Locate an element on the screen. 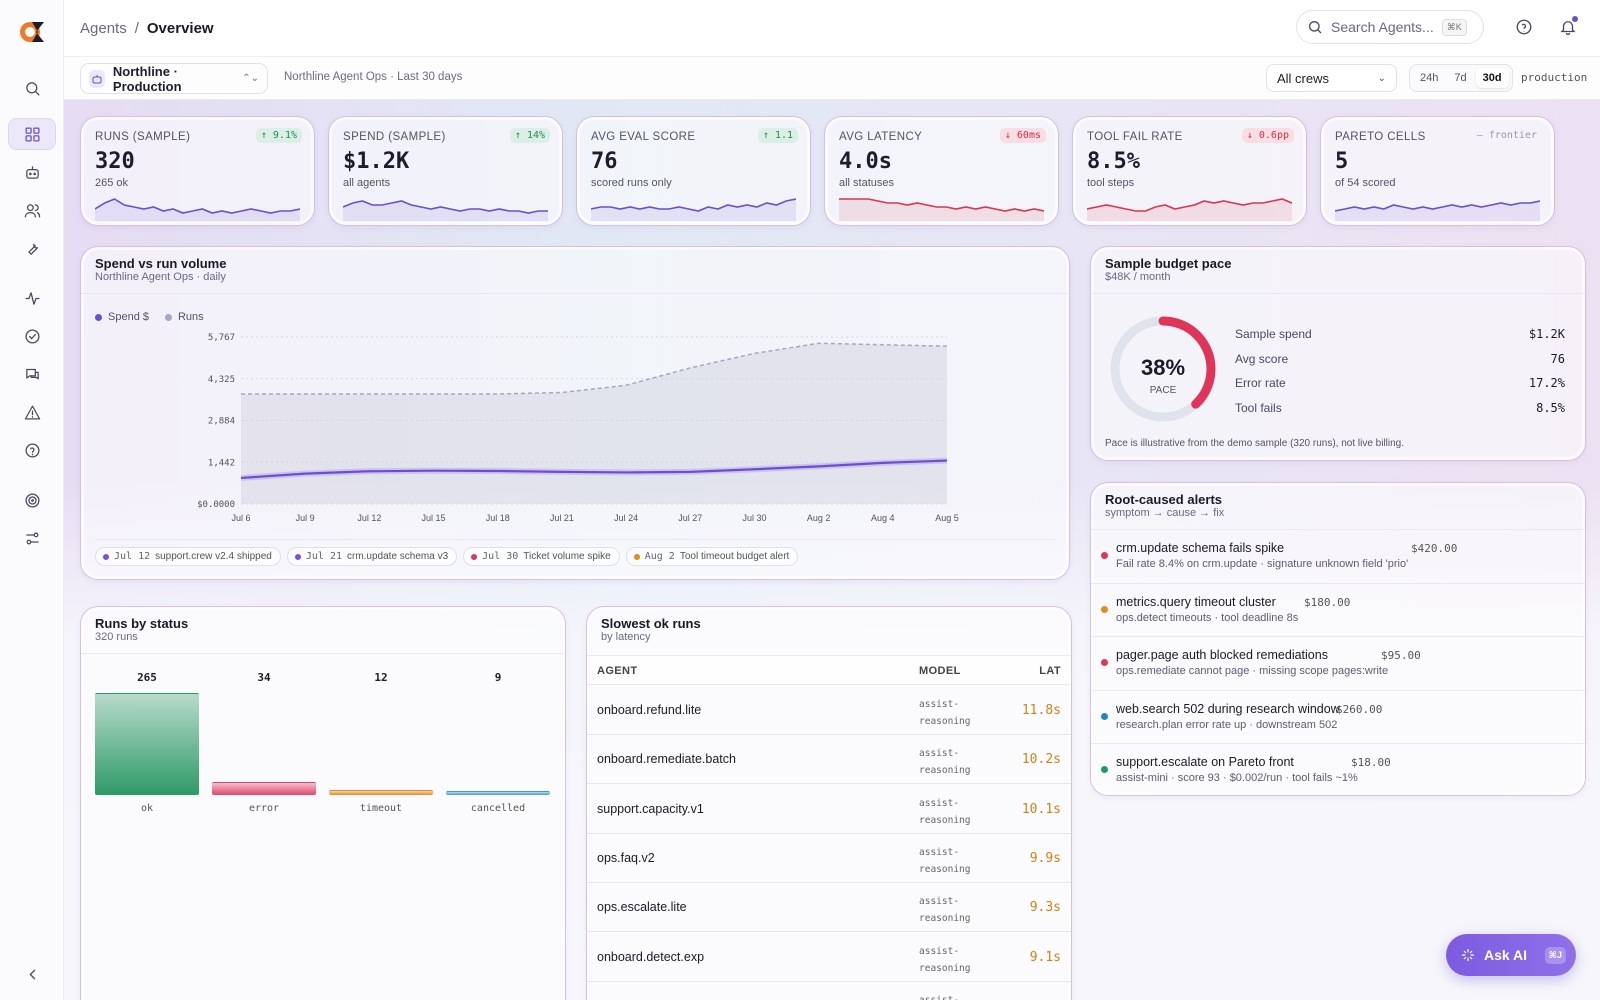 The height and width of the screenshot is (1000, 1600). wrench-icon is located at coordinates (32, 248).